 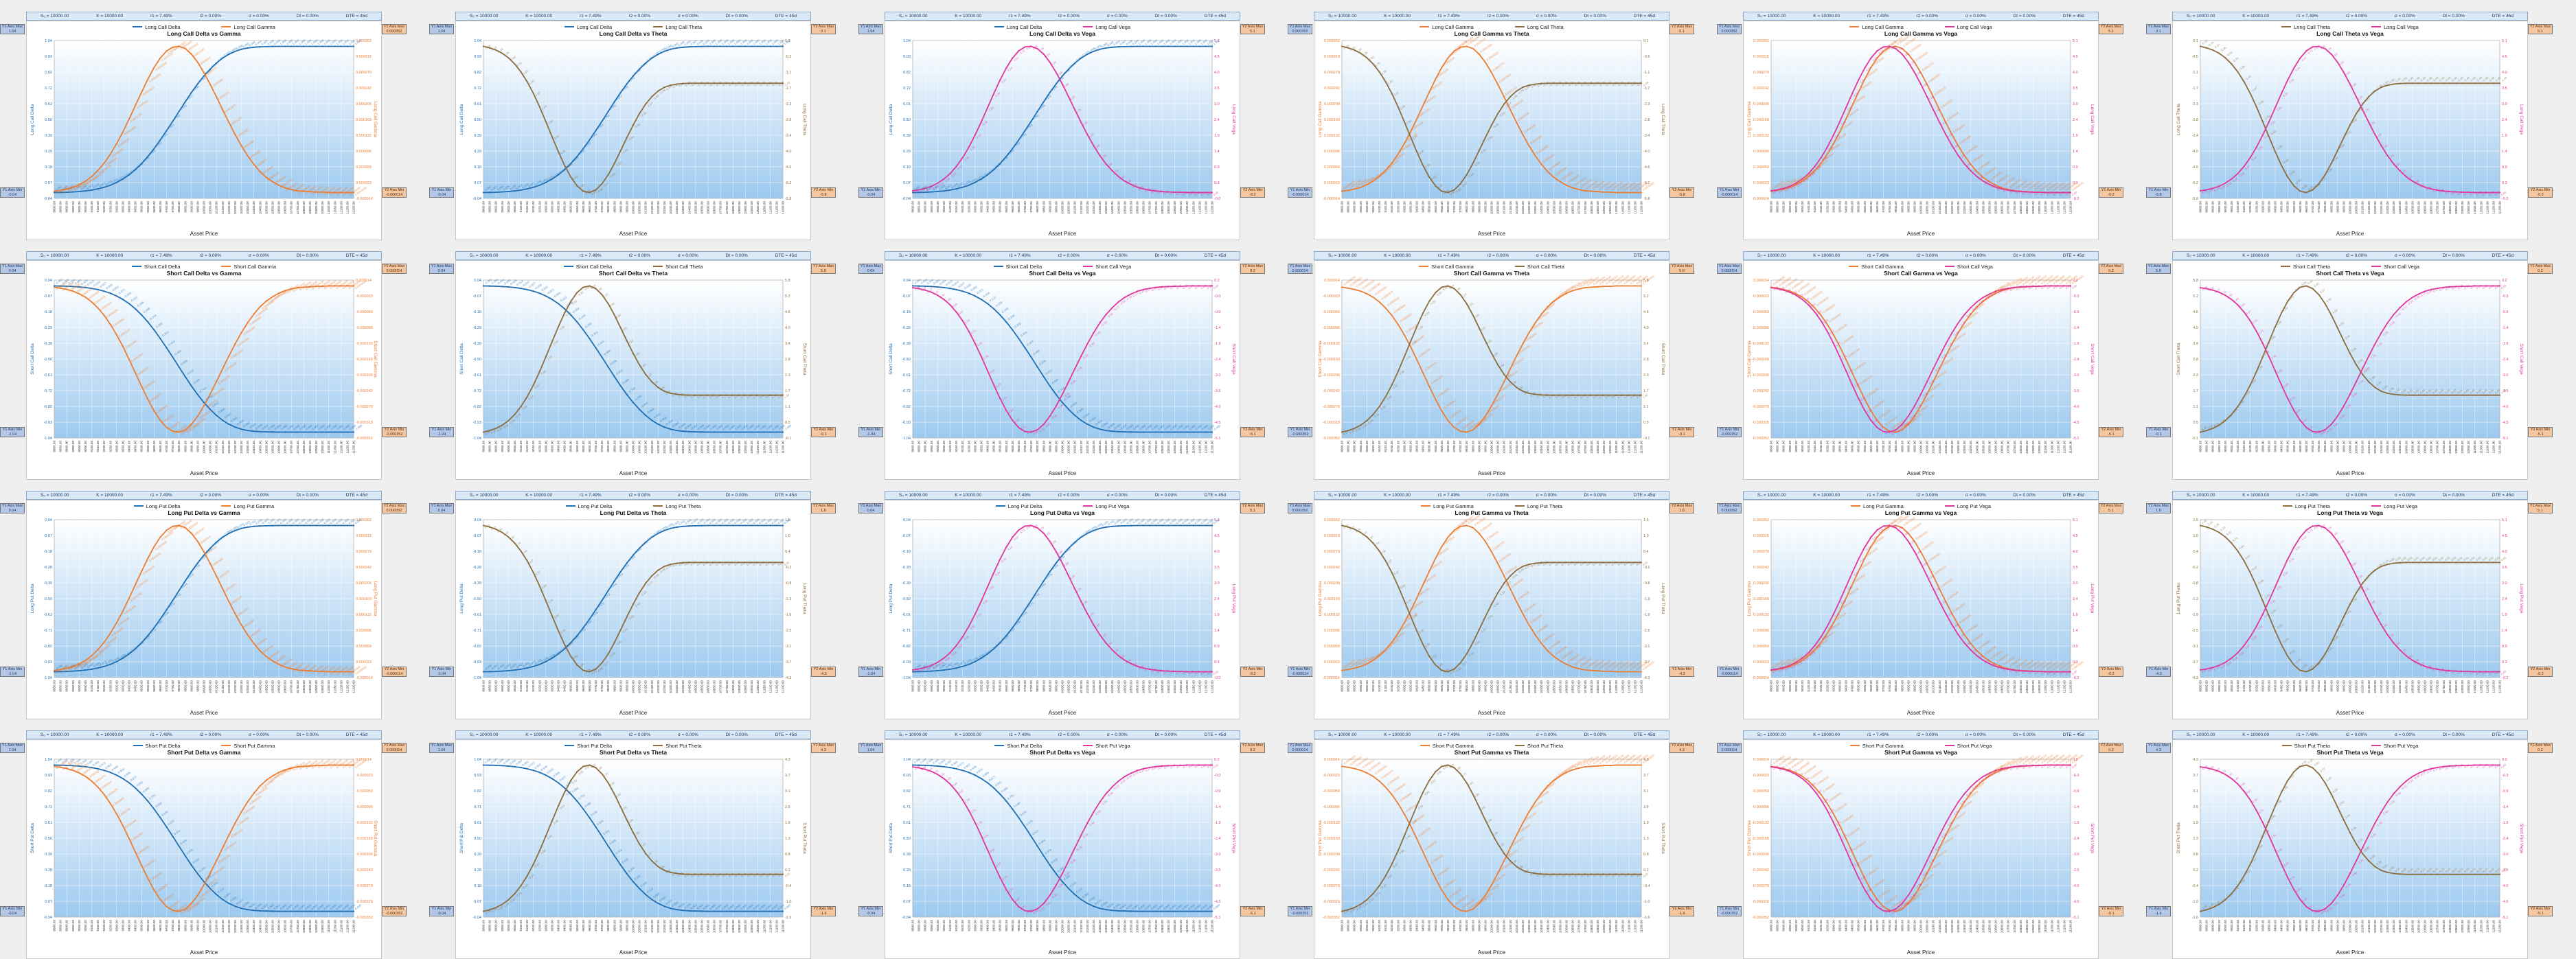 What do you see at coordinates (2288, 207) in the screenshot?
I see `x-tick-label: 9500.00` at bounding box center [2288, 207].